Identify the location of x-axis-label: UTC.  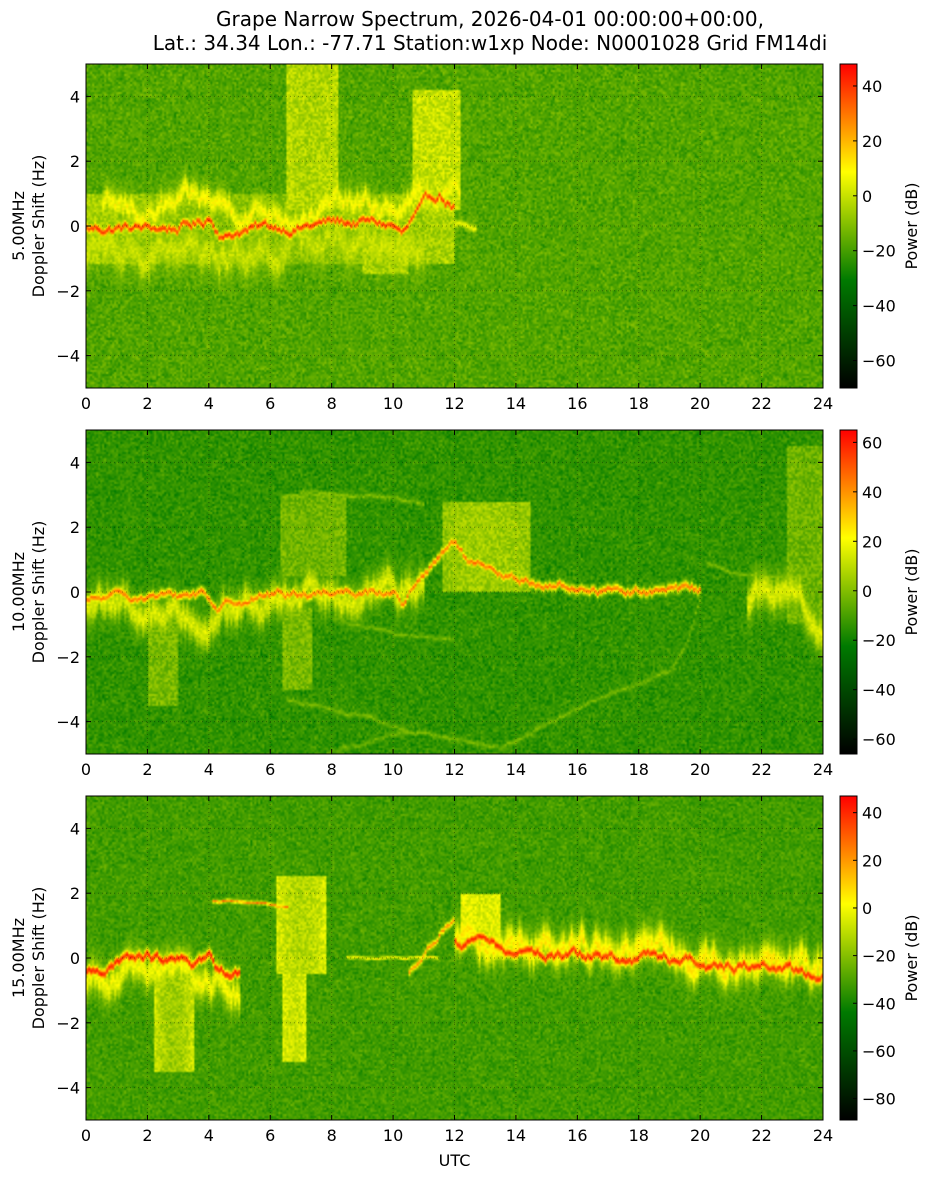
(455, 1160).